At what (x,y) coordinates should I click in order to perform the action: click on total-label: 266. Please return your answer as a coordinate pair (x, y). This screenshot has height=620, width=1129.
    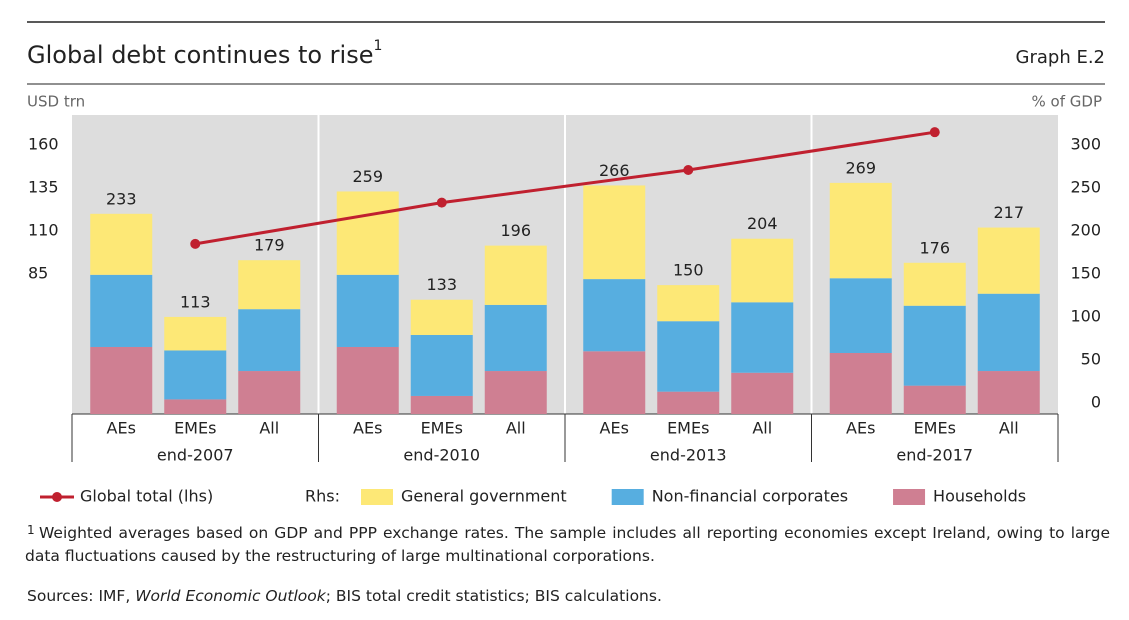
    Looking at the image, I should click on (614, 170).